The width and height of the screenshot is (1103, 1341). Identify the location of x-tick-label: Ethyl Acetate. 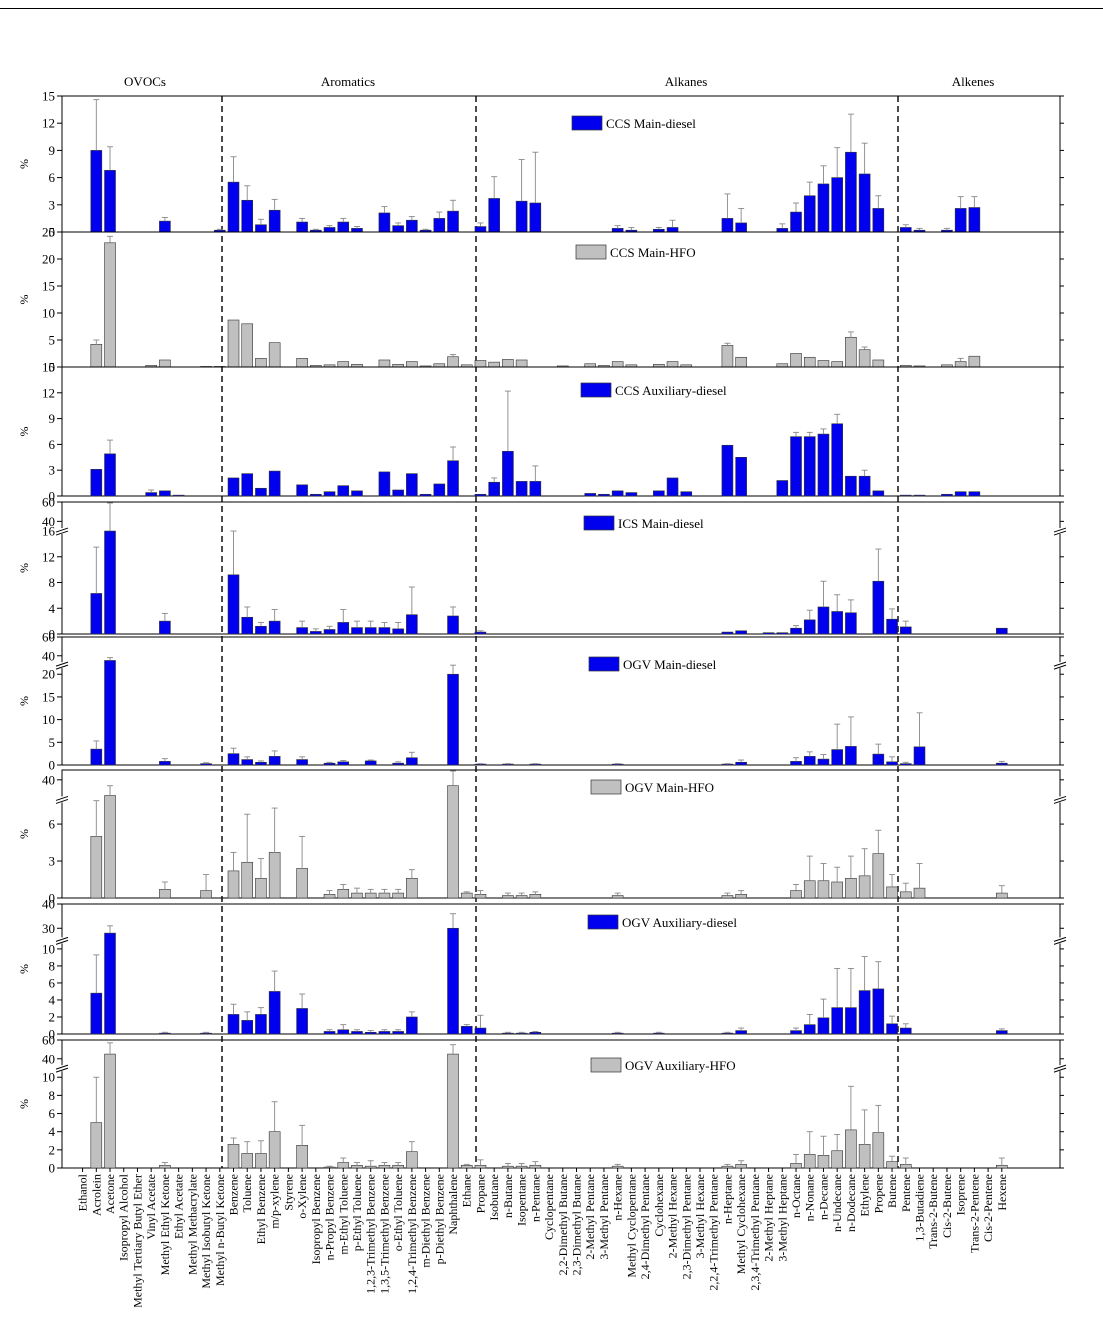
(179, 1206).